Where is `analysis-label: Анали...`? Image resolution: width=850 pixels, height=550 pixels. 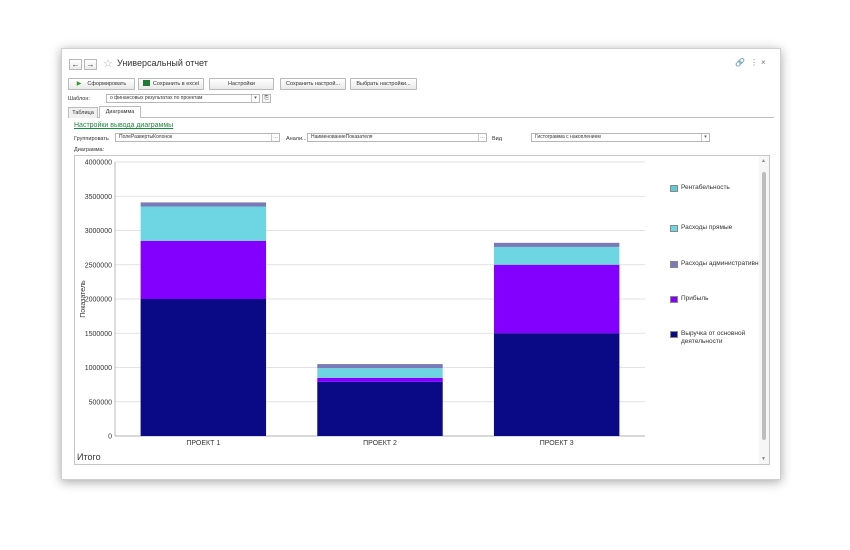 analysis-label: Анали... is located at coordinates (296, 139).